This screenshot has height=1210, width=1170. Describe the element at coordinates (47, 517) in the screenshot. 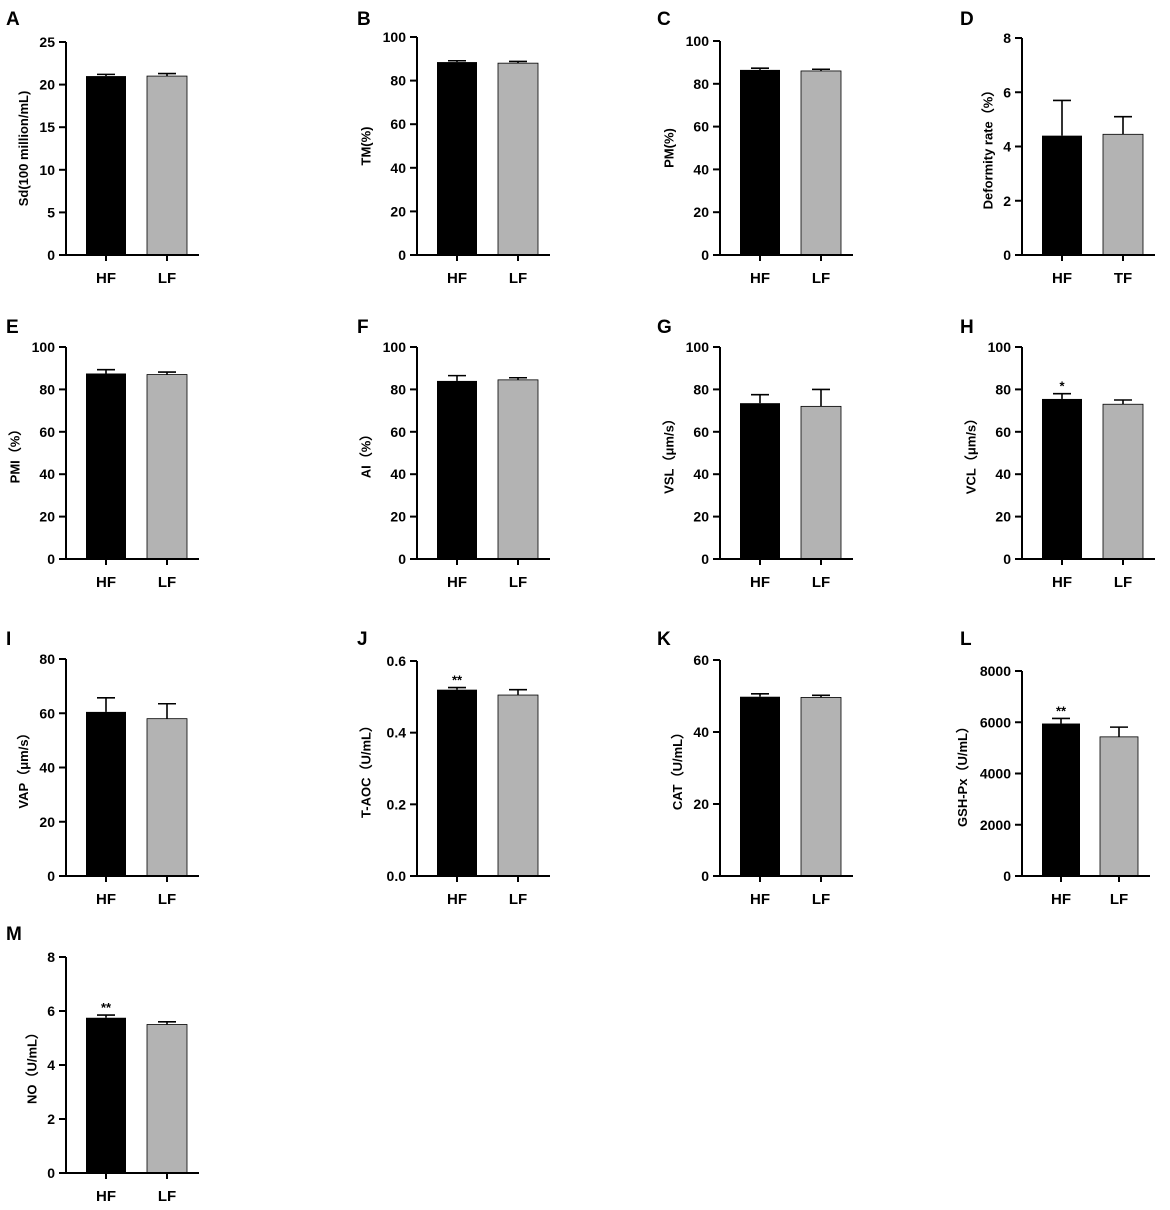

I see `panel-e-ytick-label: 20` at that location.